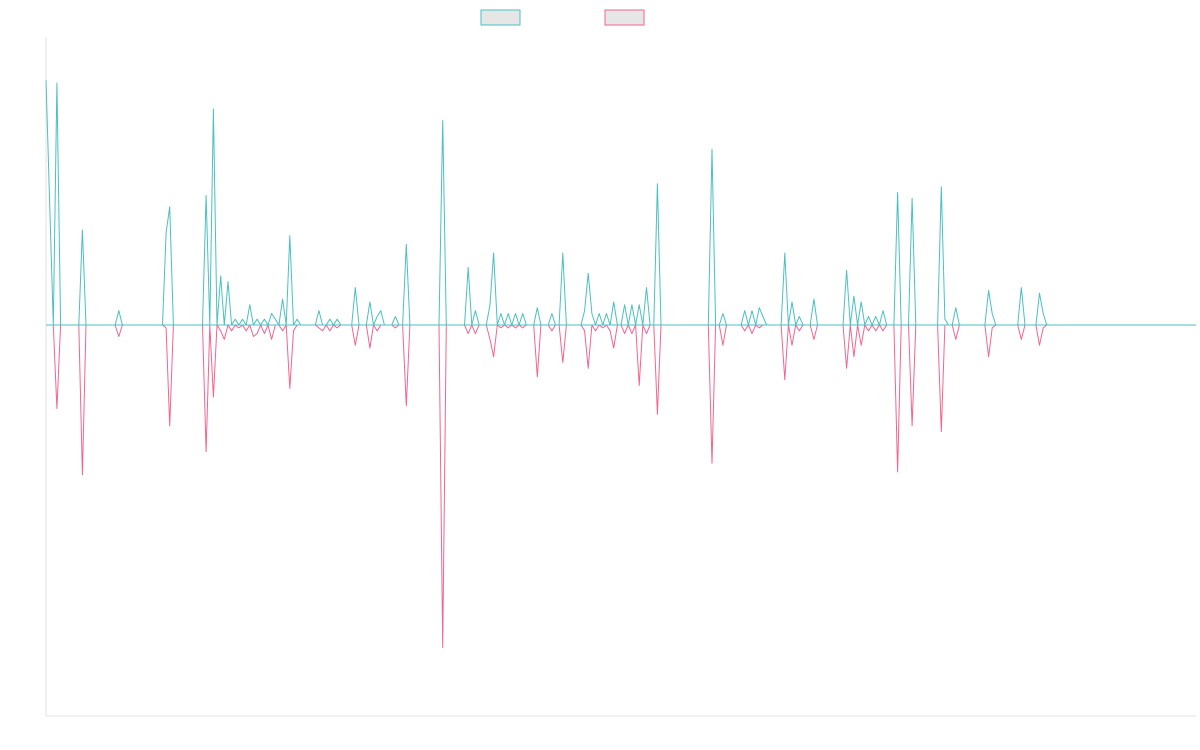 Image resolution: width=1200 pixels, height=750 pixels. What do you see at coordinates (562, 17) in the screenshot?
I see `legend` at bounding box center [562, 17].